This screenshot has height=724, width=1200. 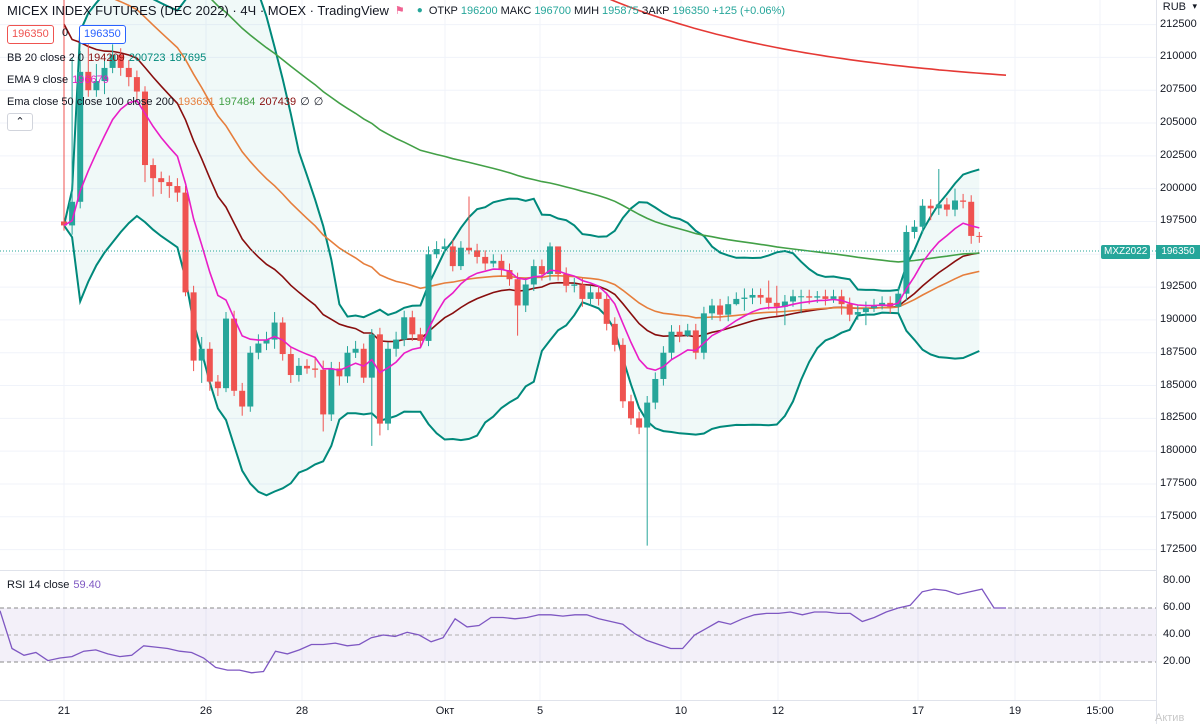 I want to click on flag-icon: ⚑, so click(x=399, y=11).